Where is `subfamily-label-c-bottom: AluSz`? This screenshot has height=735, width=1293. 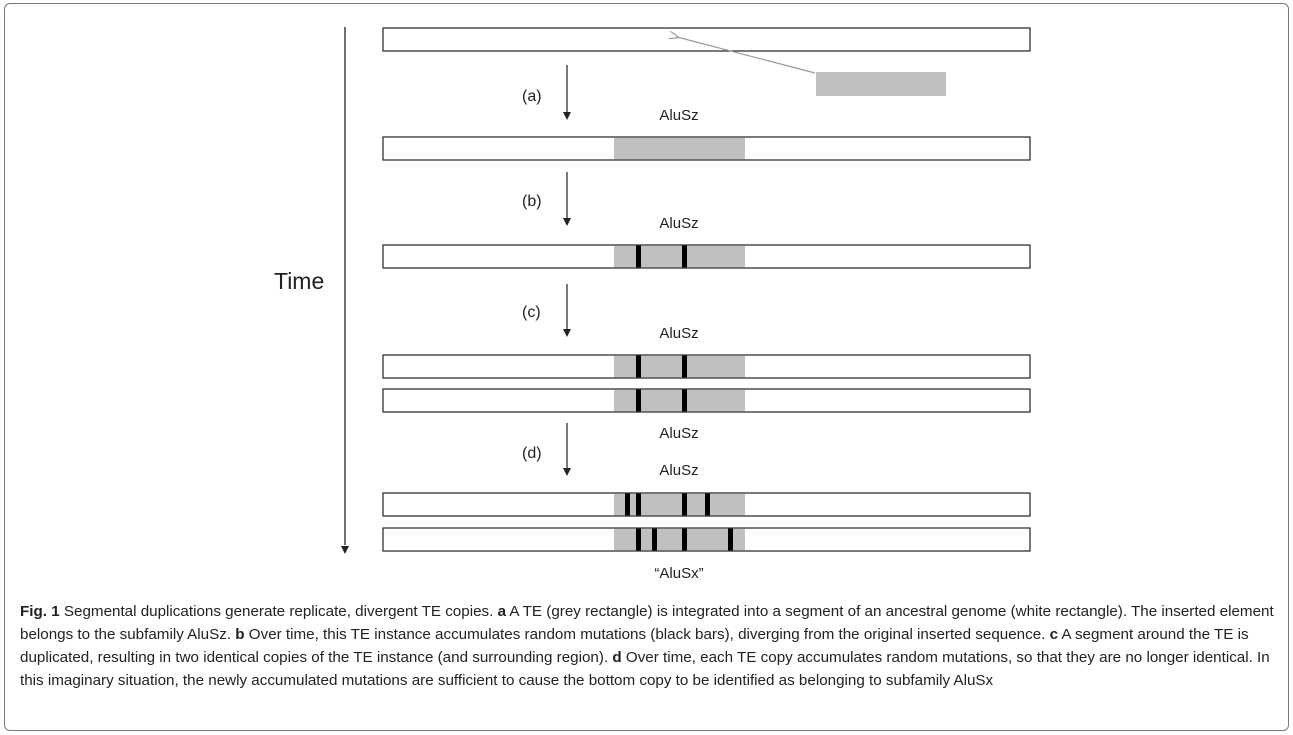
subfamily-label-c-bottom: AluSz is located at coordinates (678, 433).